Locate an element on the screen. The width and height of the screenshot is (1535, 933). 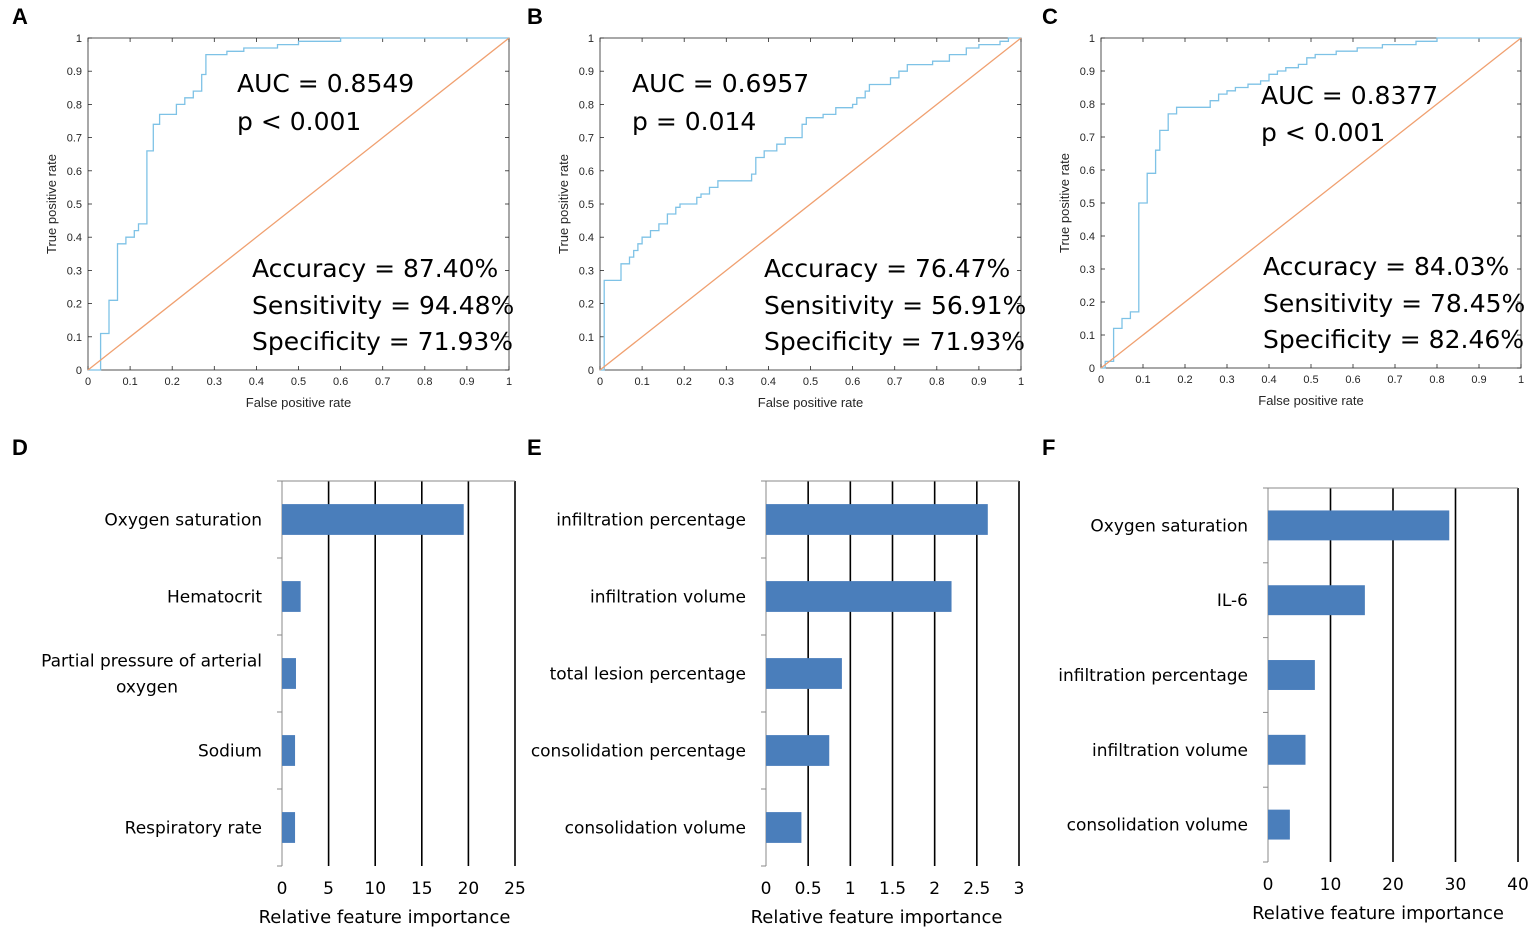
panel-label-d: D is located at coordinates (20, 447).